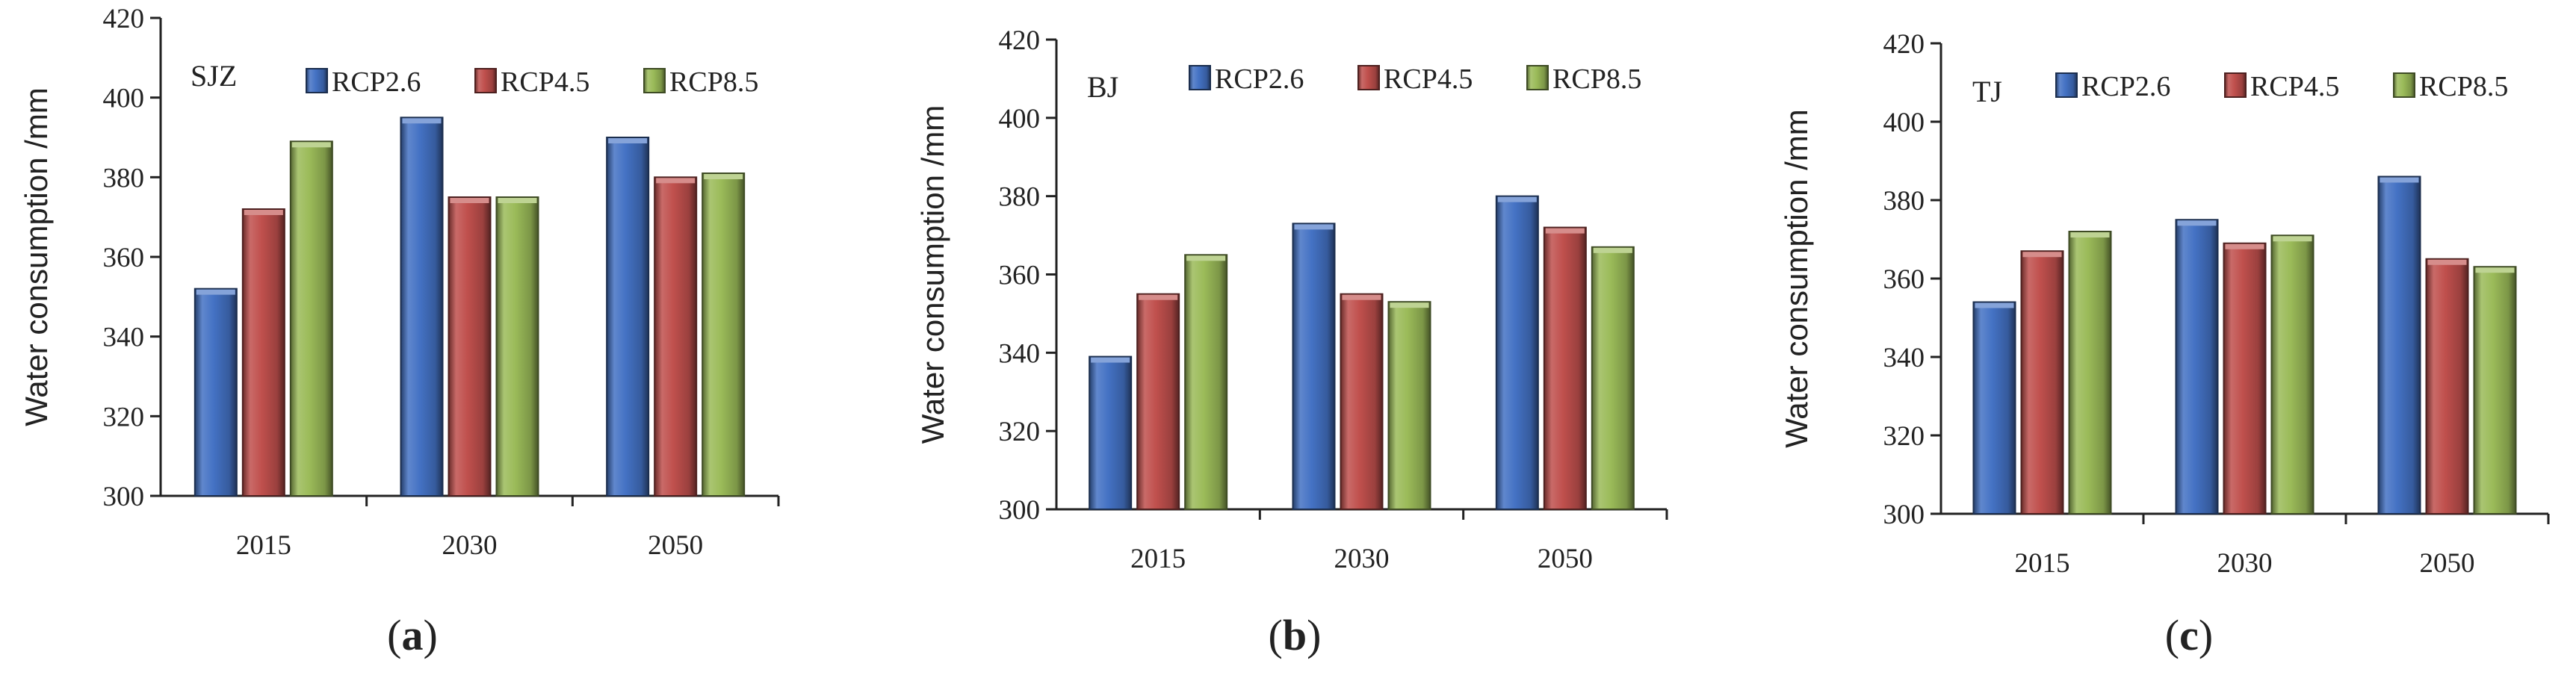  I want to click on chart-title: BJ, so click(1102, 87).